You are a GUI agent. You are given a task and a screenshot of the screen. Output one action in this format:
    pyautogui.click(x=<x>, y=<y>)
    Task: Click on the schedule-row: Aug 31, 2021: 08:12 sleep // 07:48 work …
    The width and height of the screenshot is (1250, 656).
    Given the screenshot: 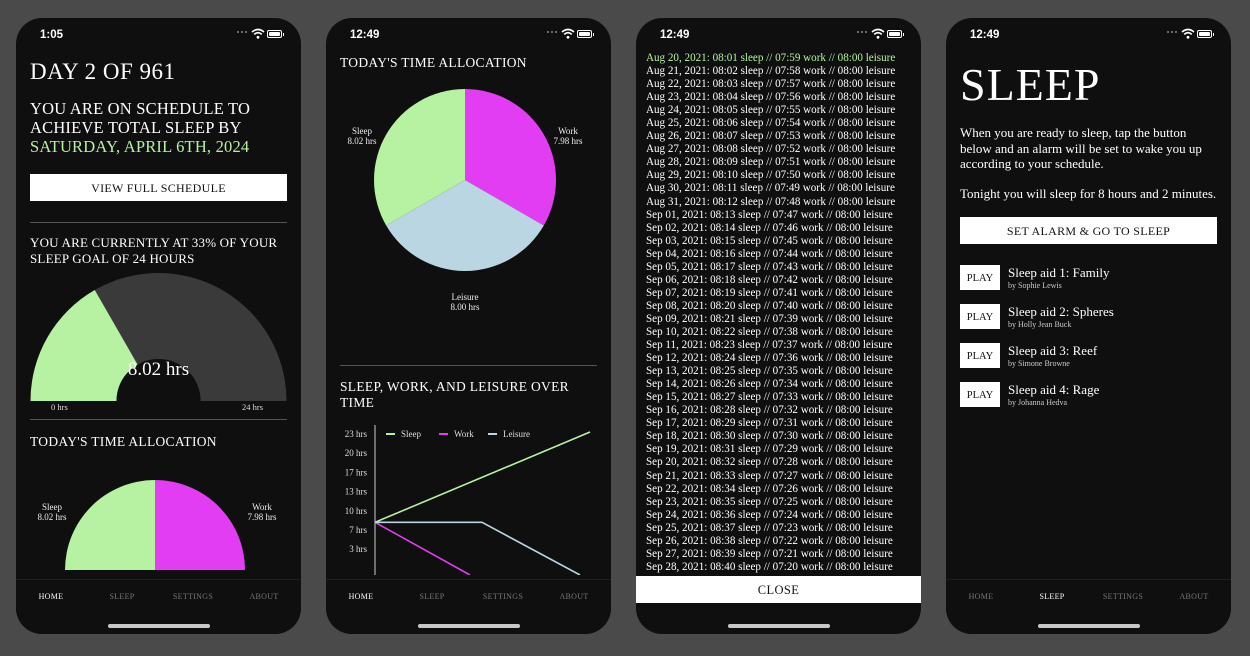 What is the action you would take?
    pyautogui.click(x=771, y=201)
    